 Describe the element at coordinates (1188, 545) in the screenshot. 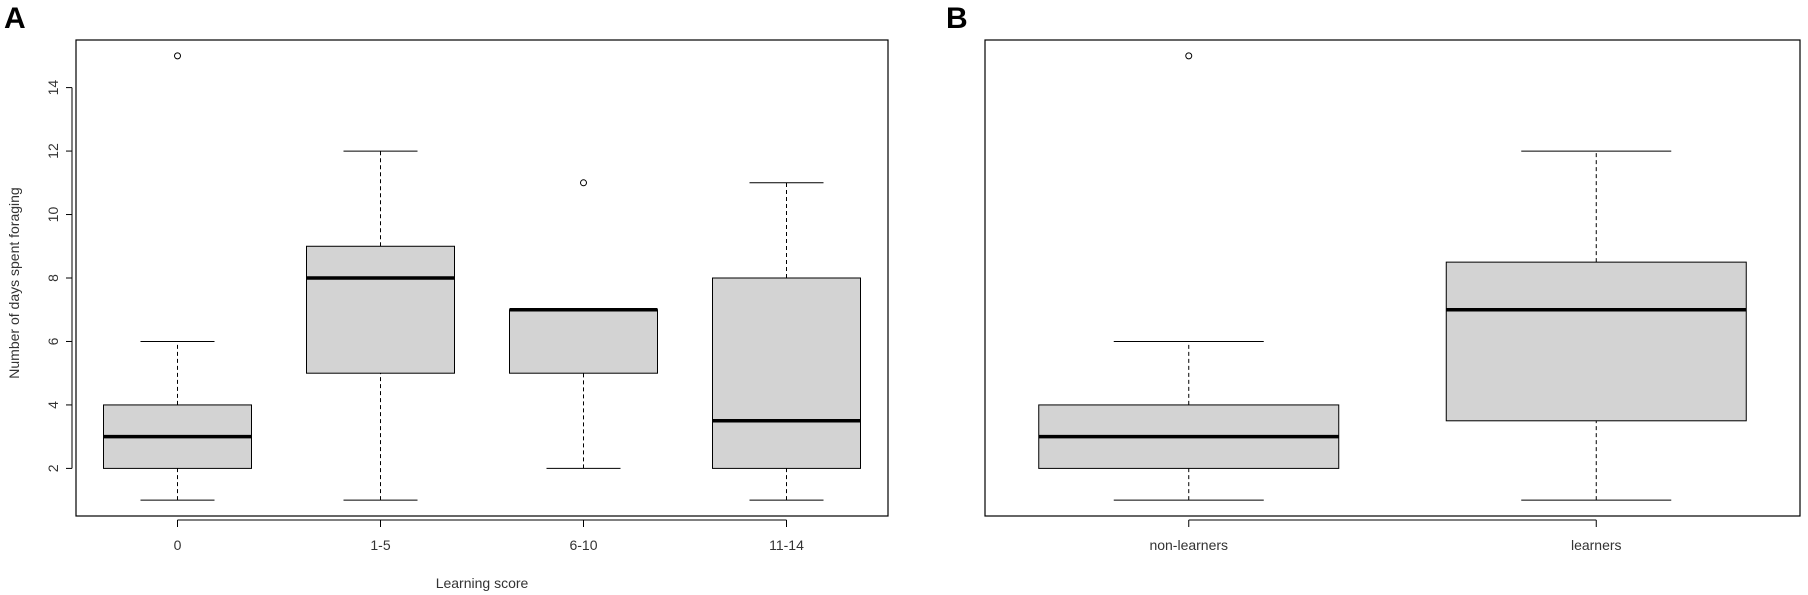

I see `x-tick-label: non-learners` at that location.